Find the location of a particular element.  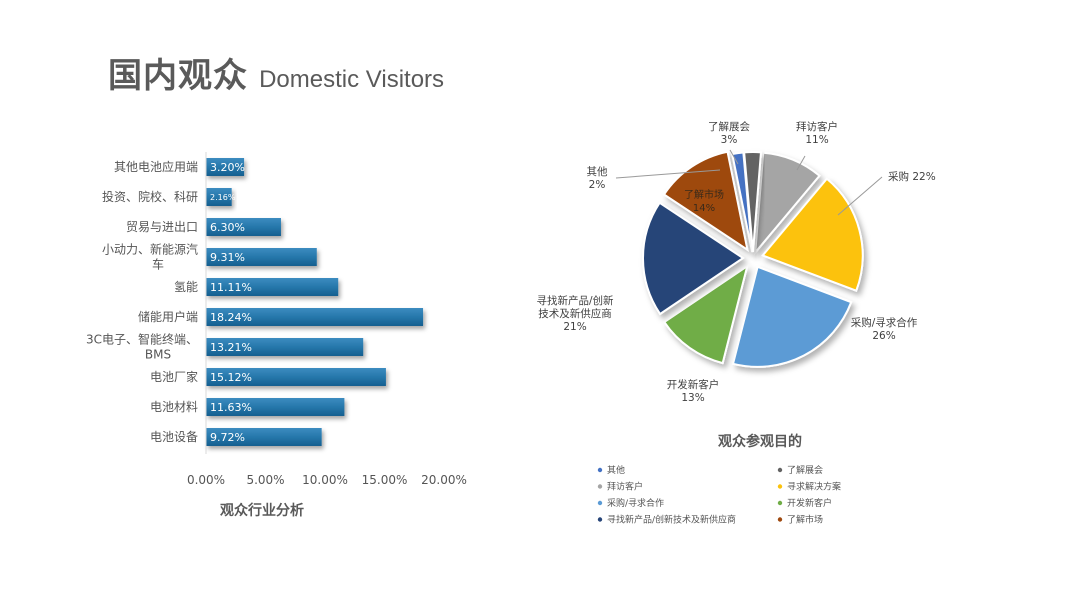

pie-data-label: 采购/寻求合作 26% is located at coordinates (884, 329).